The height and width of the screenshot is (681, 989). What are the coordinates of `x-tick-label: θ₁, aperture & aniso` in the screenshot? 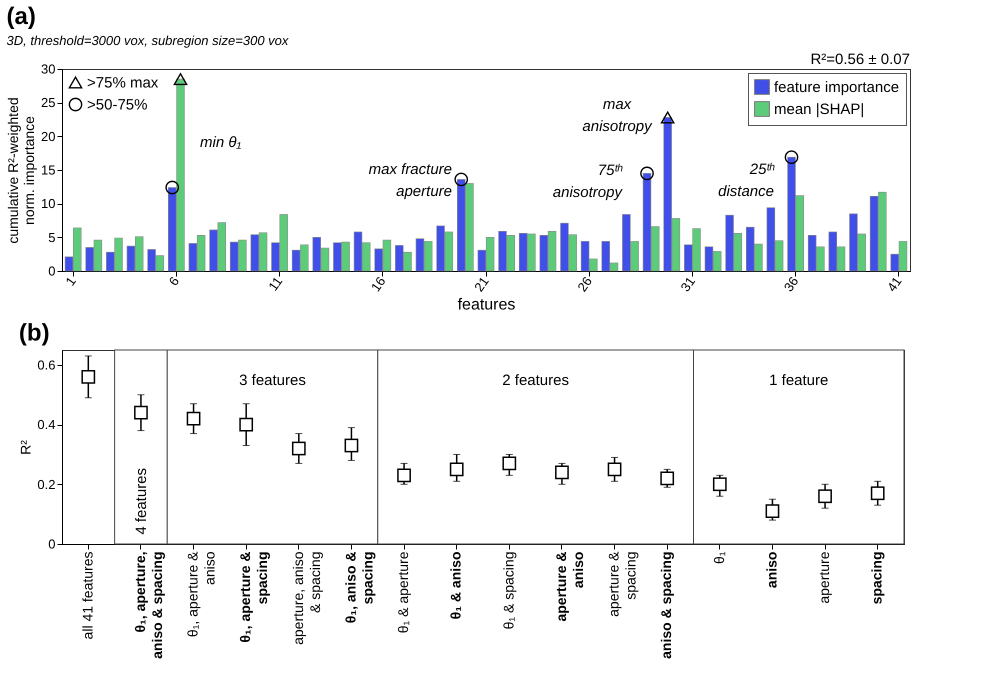 It's located at (201, 594).